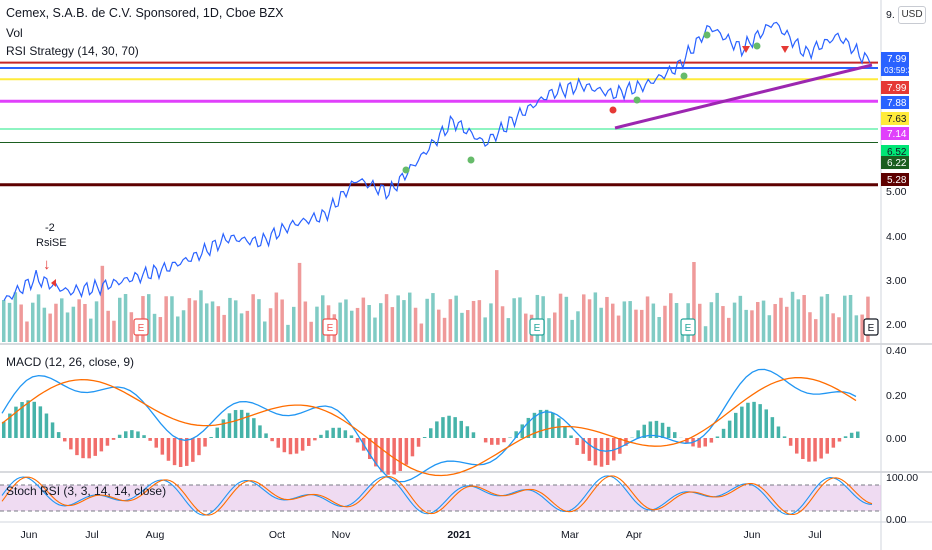 The width and height of the screenshot is (932, 550). I want to click on stoch-rsi-legend: Stoch RSI (3, 3, 14, 14, close), so click(86, 491).